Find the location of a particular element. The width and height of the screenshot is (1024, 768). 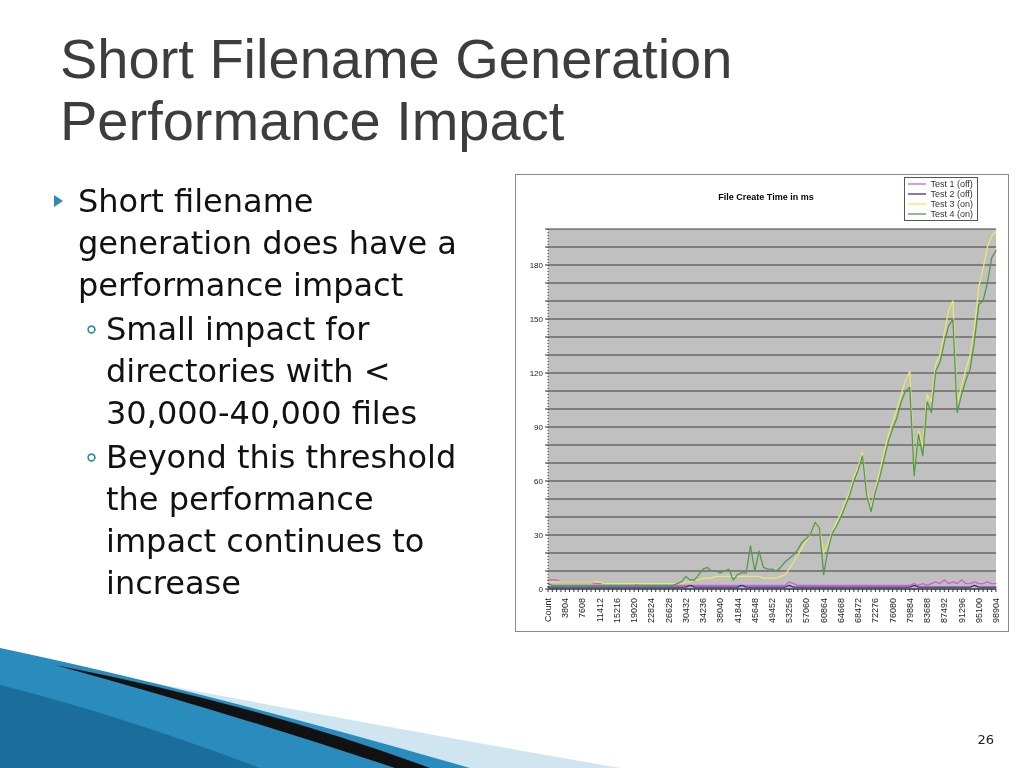

legend-label: Test 3 (on) is located at coordinates (951, 204).